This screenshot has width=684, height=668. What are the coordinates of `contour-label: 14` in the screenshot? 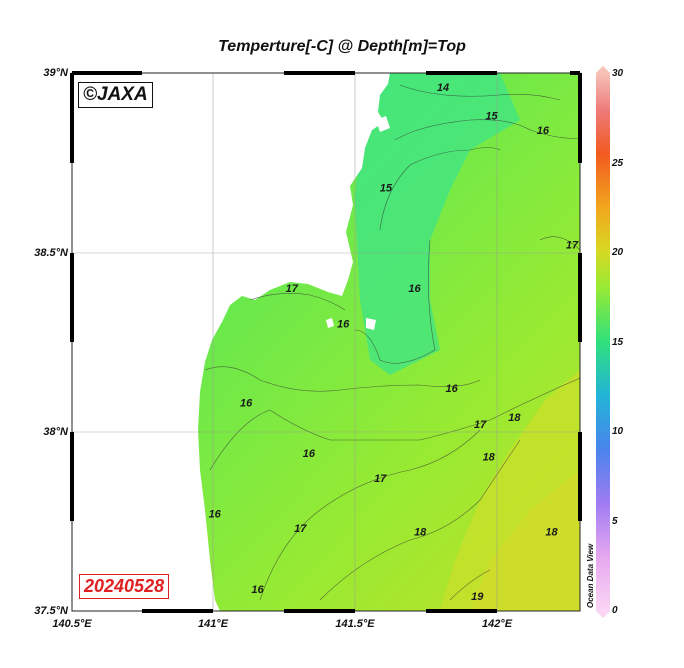 It's located at (443, 88).